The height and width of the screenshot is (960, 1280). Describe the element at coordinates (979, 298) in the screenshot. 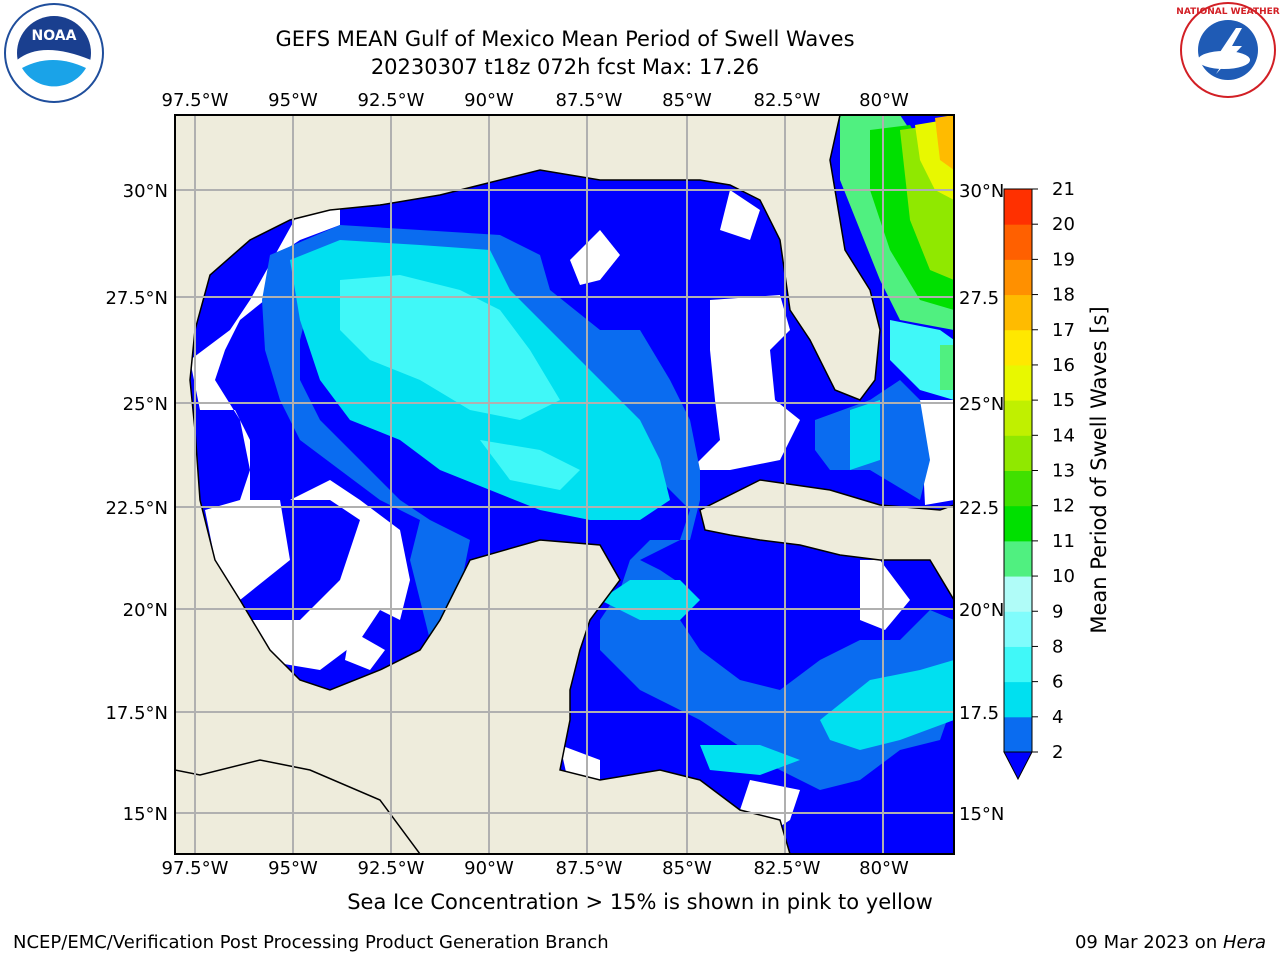

I see `lat-label: 27.5` at that location.